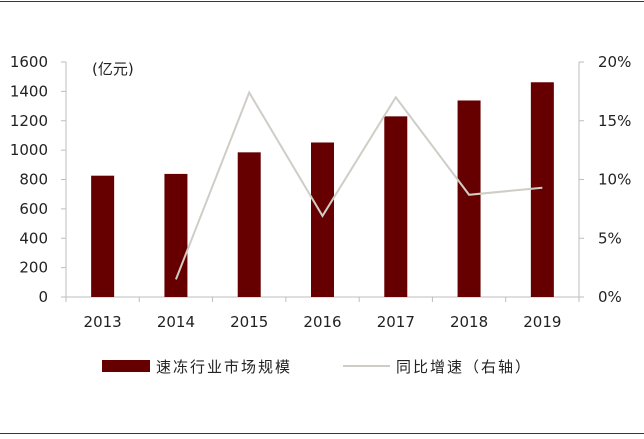  I want to click on legend: 速冻行业市场规模 同比增速（右轴）, so click(317, 367).